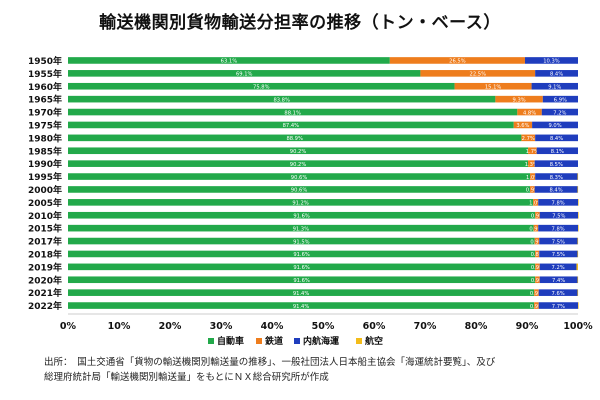  What do you see at coordinates (274, 341) in the screenshot?
I see `legend-label: 鉄道` at bounding box center [274, 341].